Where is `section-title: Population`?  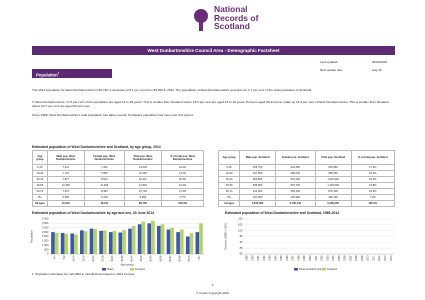 section-title: Population is located at coordinates (47, 75).